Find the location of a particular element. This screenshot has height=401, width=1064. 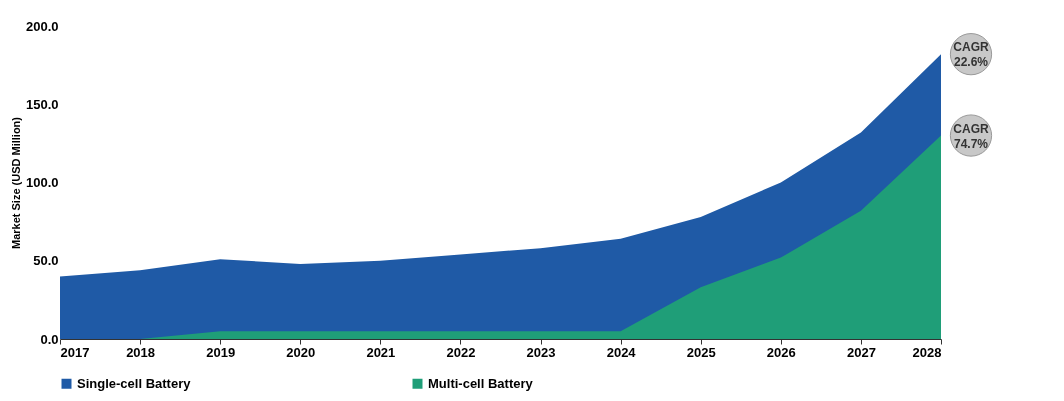

x-tick-label: 2023 is located at coordinates (541, 352).